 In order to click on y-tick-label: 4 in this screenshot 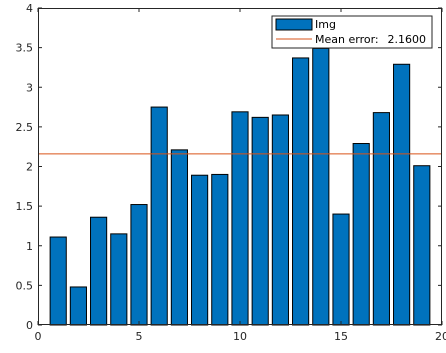, I will do `click(29, 8)`.